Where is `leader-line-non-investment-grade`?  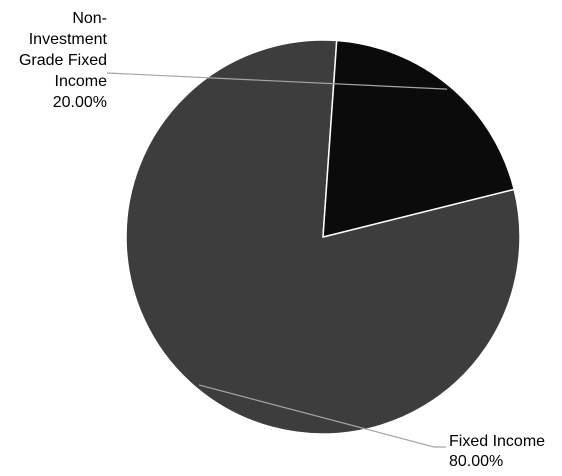 leader-line-non-investment-grade is located at coordinates (277, 81).